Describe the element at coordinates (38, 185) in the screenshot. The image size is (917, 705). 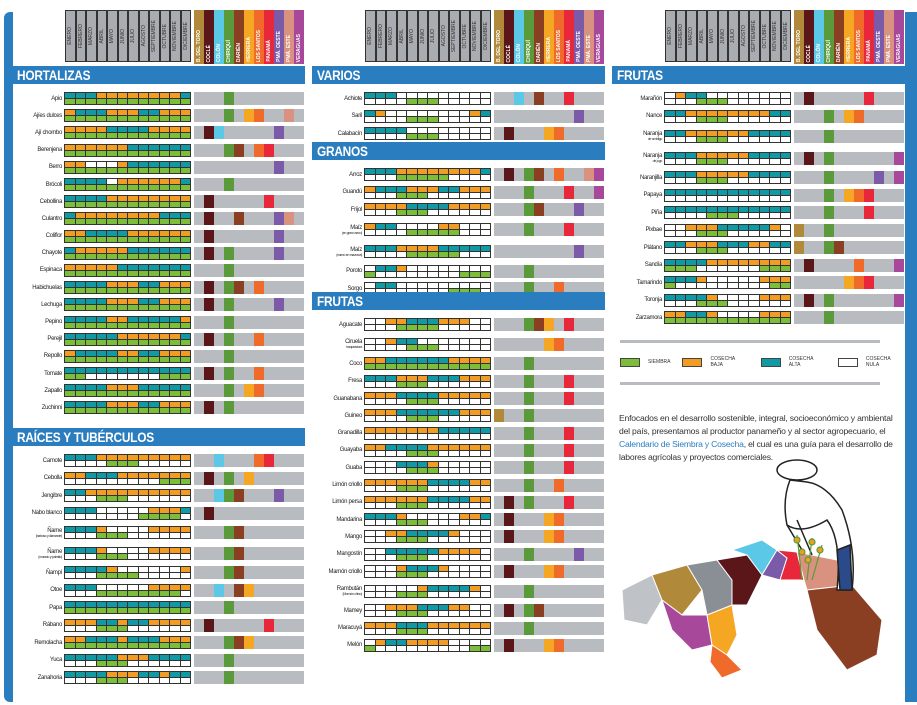
I see `crop-label: Brócoli` at that location.